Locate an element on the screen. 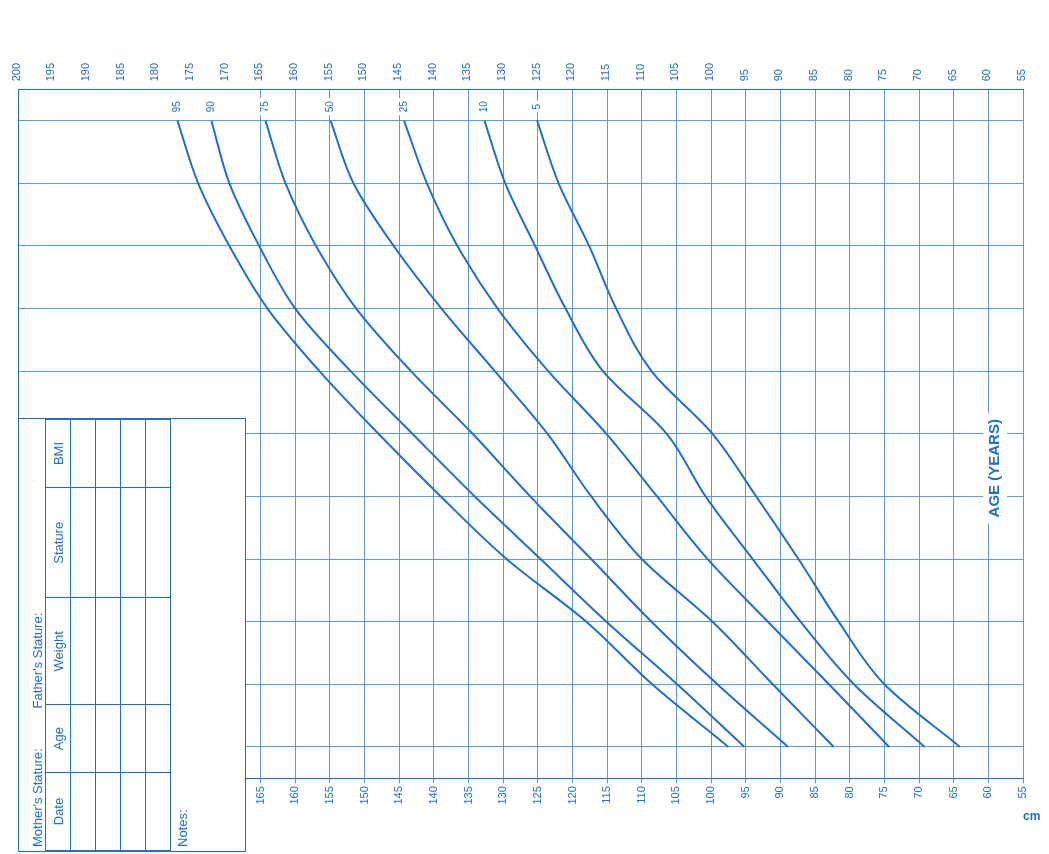 This screenshot has height=854, width=1049. x-tick-label: 95 is located at coordinates (744, 792).